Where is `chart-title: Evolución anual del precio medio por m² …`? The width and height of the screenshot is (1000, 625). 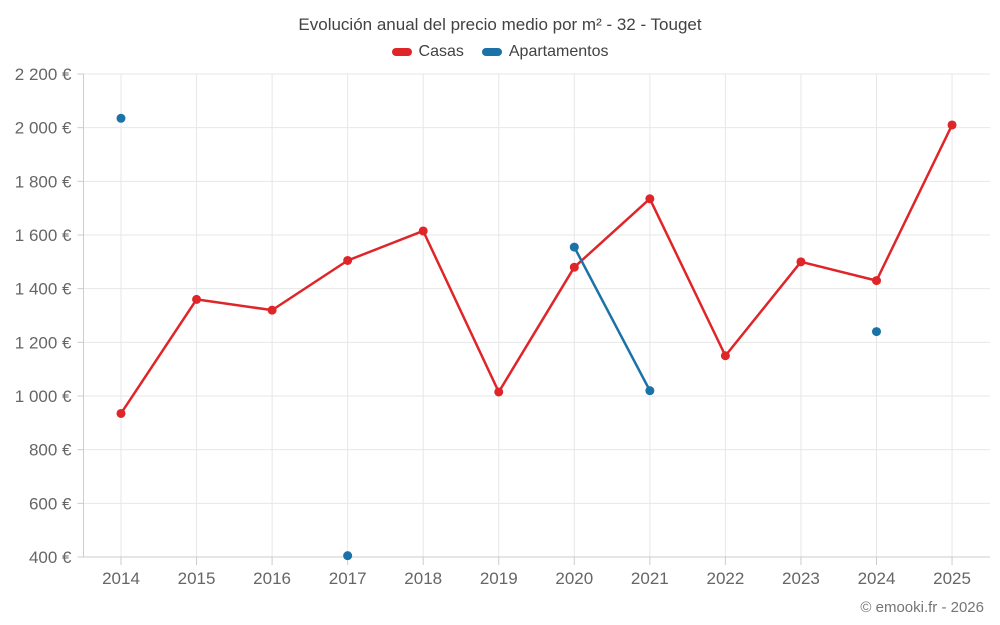 chart-title: Evolución anual del precio medio por m² … is located at coordinates (500, 24).